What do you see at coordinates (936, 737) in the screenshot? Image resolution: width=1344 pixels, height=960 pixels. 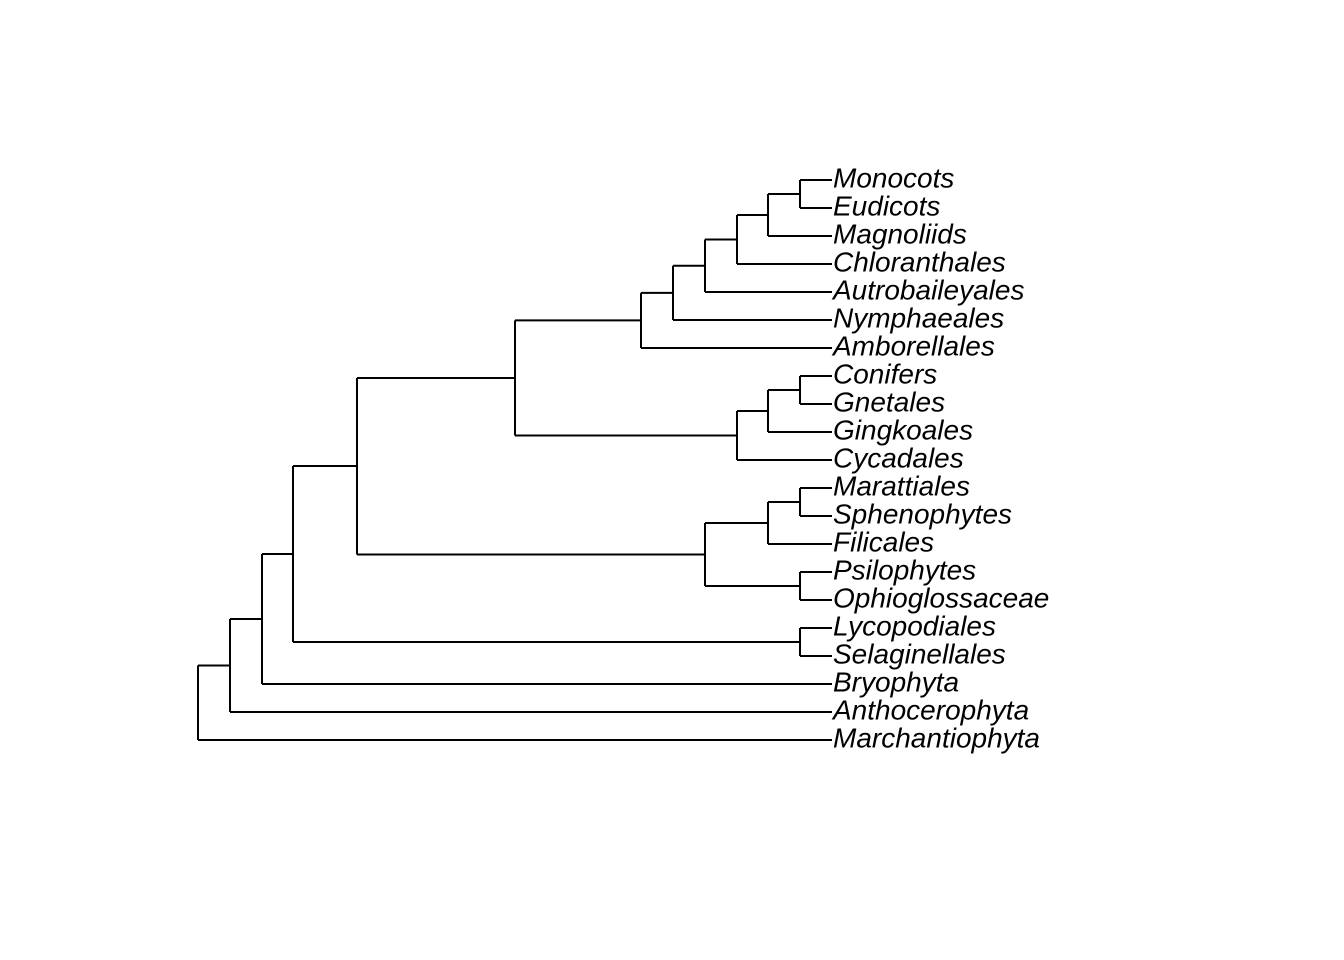 I see `tip-label: Marchantiophyta` at bounding box center [936, 737].